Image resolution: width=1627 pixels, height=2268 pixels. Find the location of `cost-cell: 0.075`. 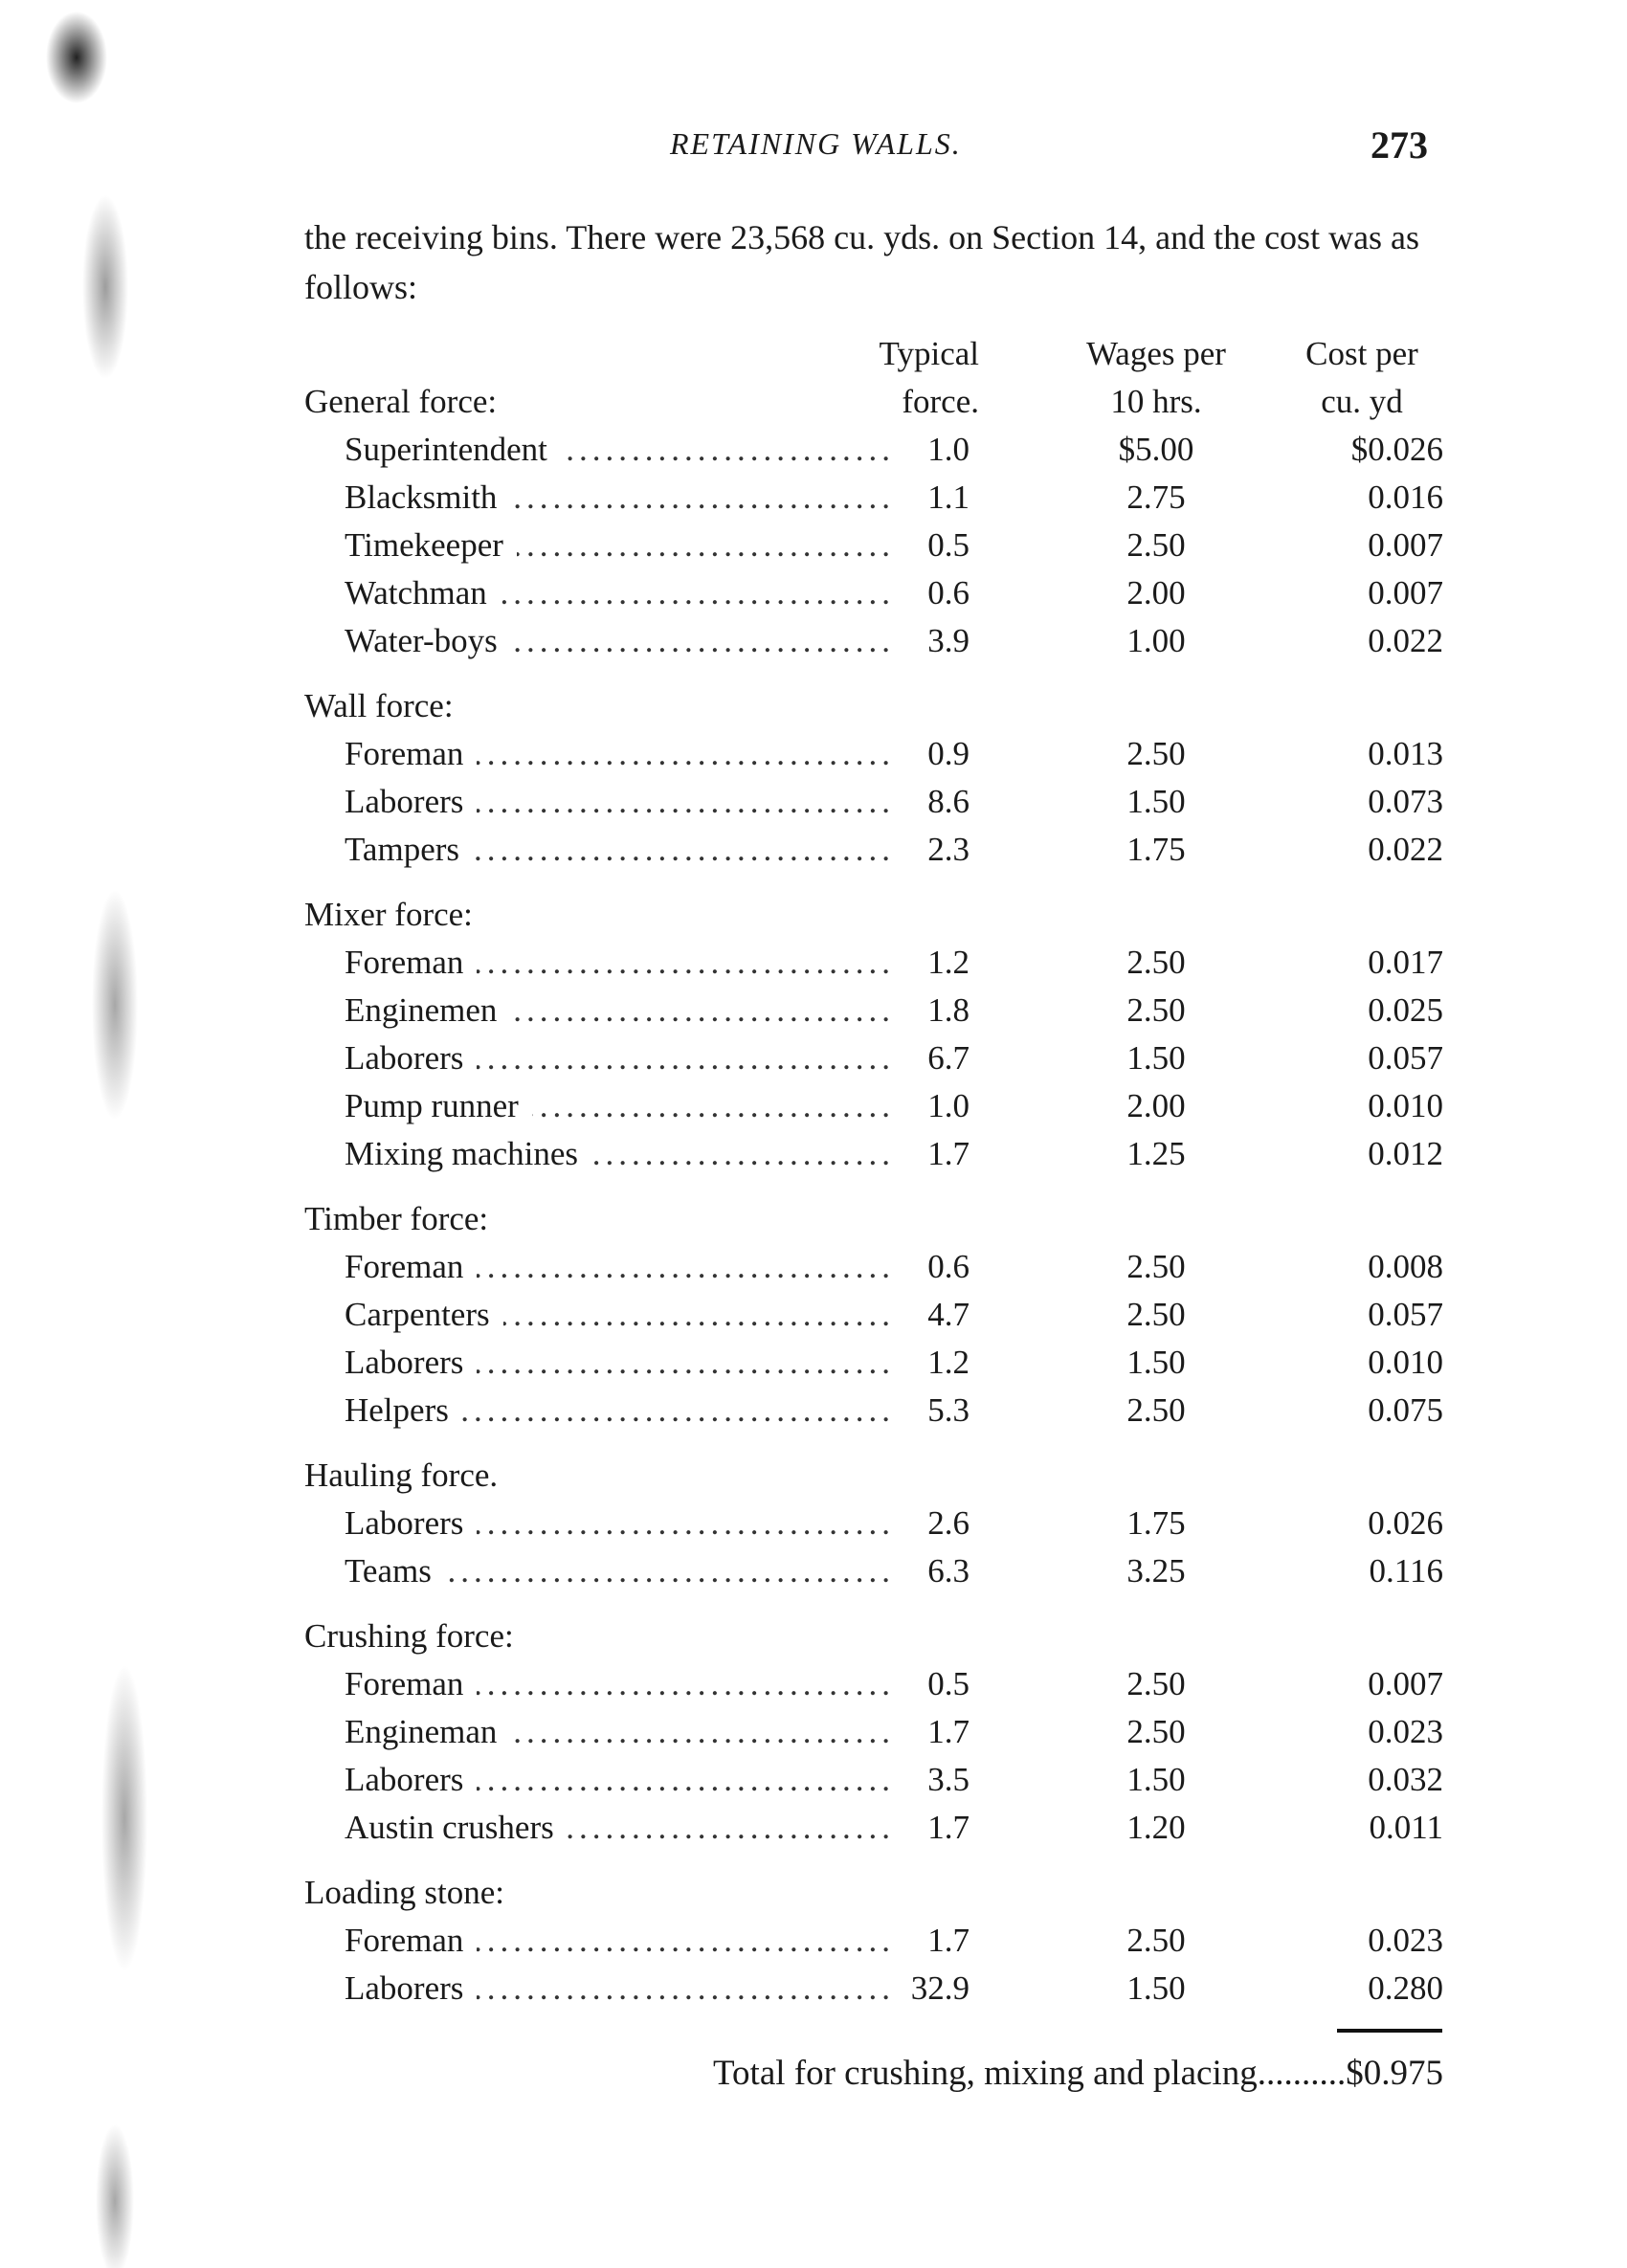

cost-cell: 0.075 is located at coordinates (1405, 1410).